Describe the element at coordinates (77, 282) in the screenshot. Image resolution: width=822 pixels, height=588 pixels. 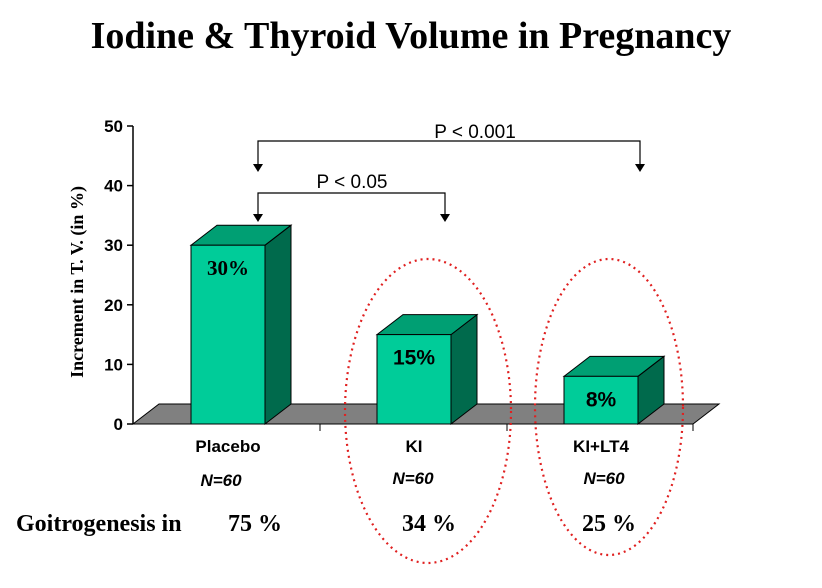
I see `y-axis-label: Increment in T. V. (in %)` at that location.